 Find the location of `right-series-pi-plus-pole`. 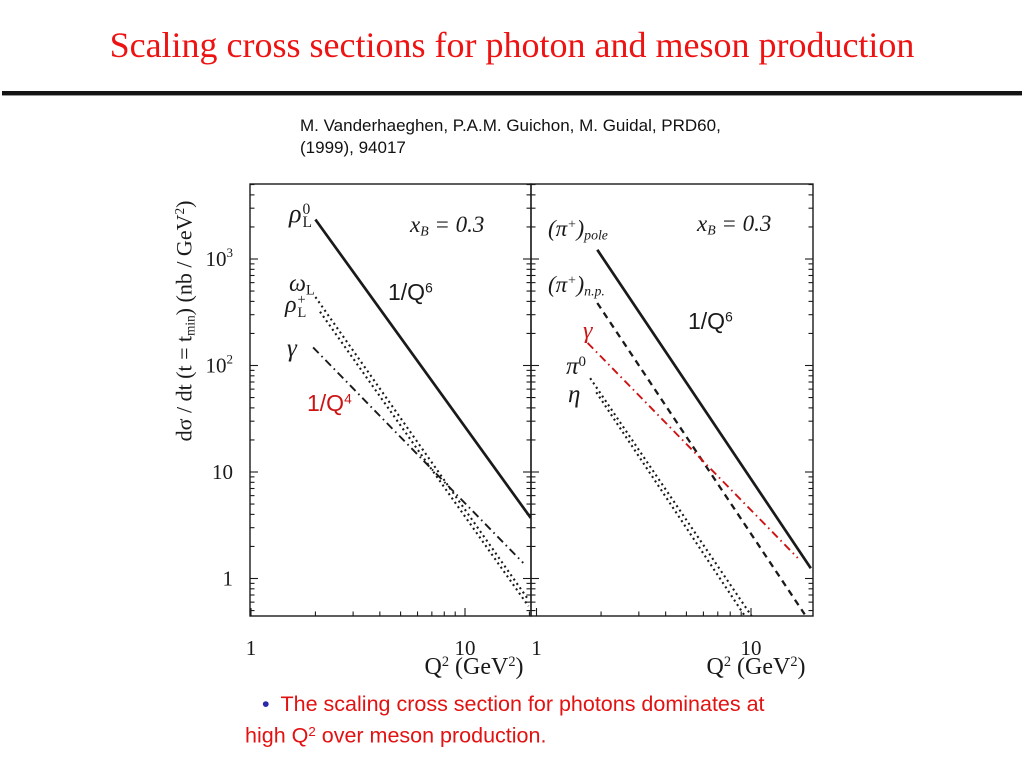

right-series-pi-plus-pole is located at coordinates (704, 409).